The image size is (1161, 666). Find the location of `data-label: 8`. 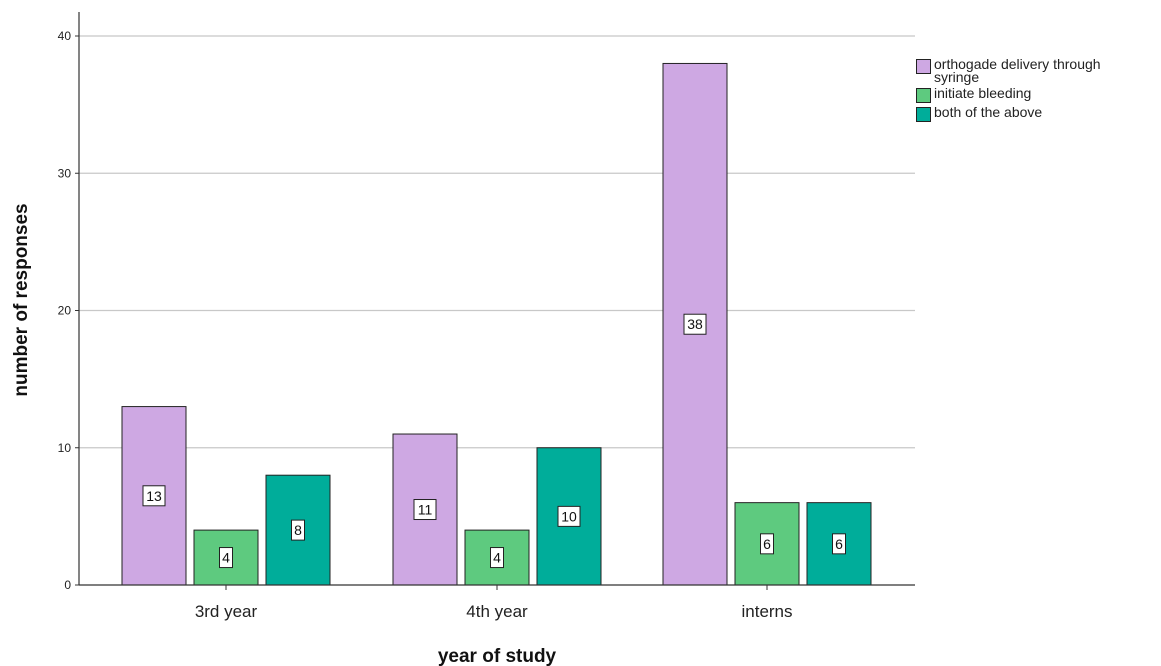

data-label: 8 is located at coordinates (298, 530).